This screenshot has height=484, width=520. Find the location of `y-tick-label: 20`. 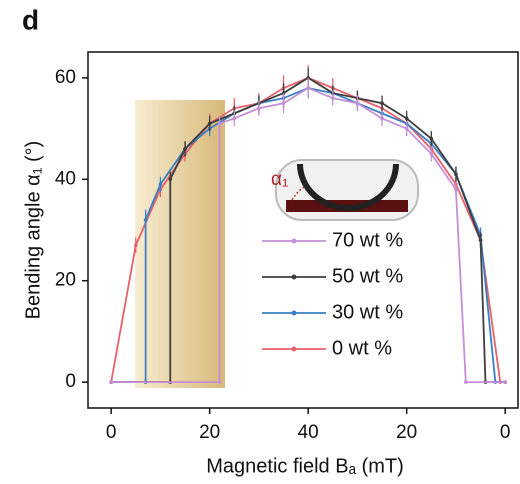

y-tick-label: 20 is located at coordinates (65, 280).